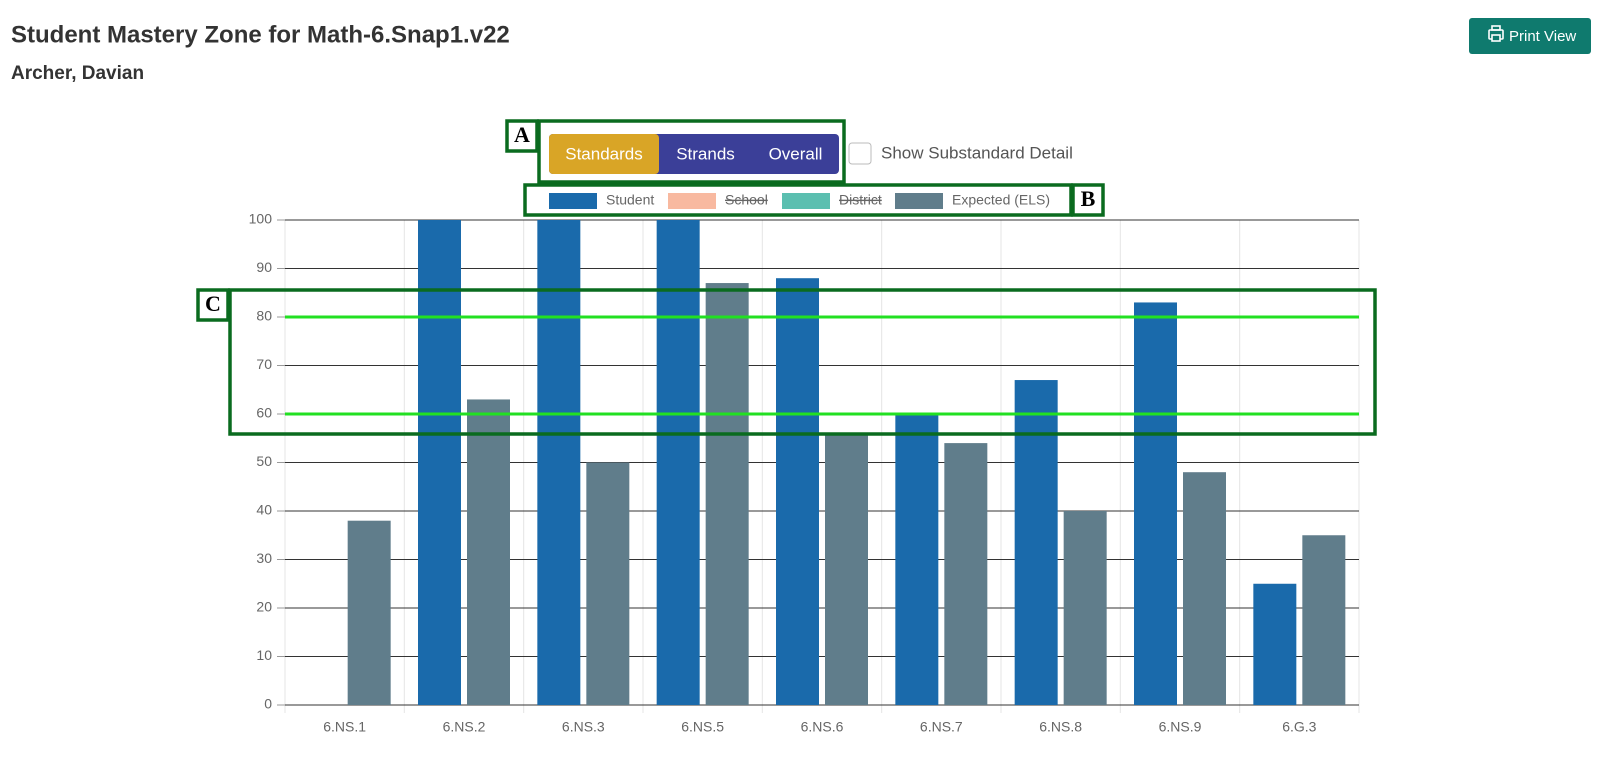  Describe the element at coordinates (1299, 727) in the screenshot. I see `x-tick-label: 6.G.3` at that location.